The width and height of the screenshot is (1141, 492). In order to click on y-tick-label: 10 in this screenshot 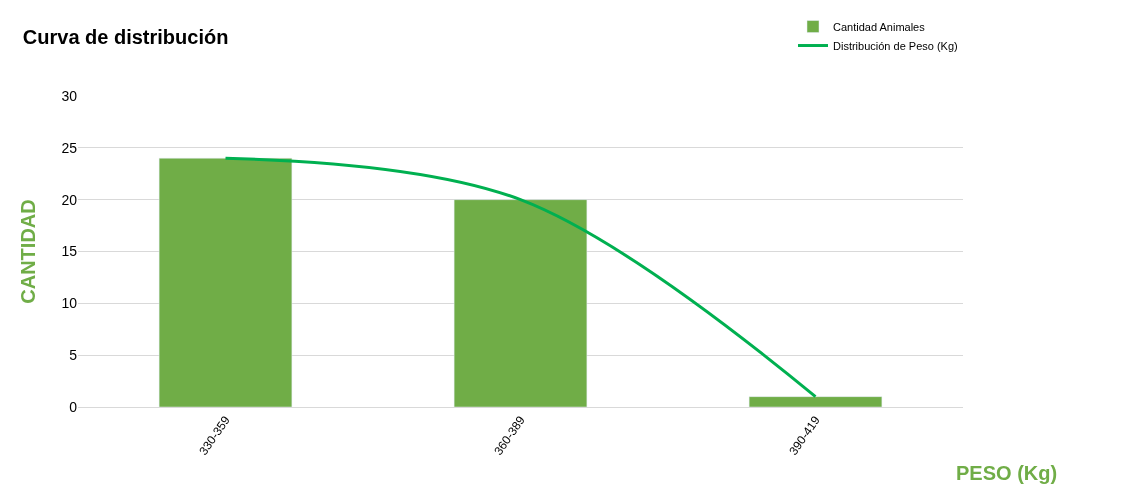, I will do `click(69, 303)`.